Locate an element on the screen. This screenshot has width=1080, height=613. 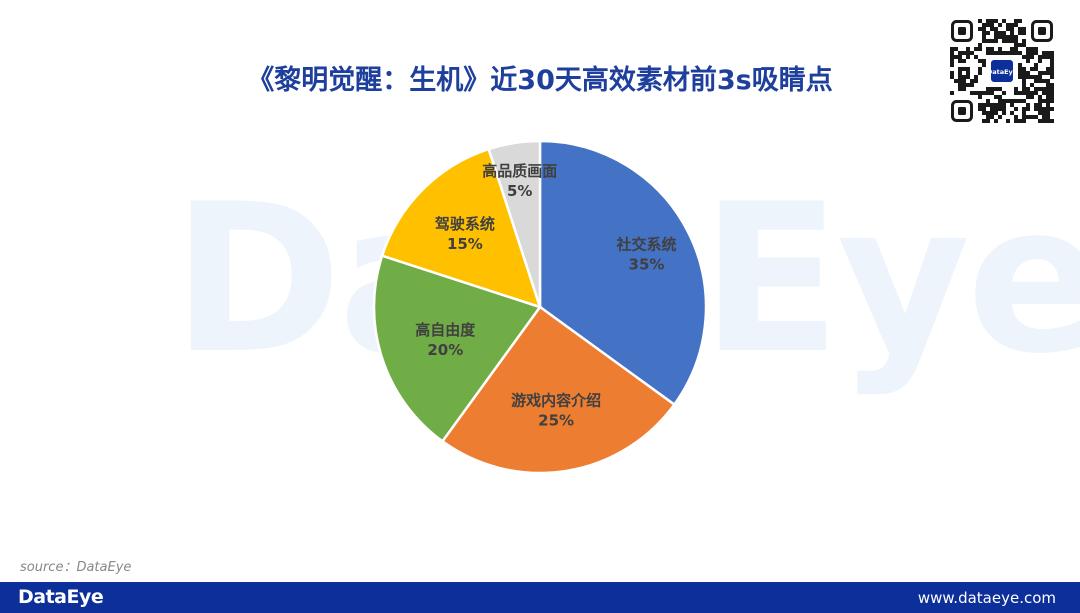
slice-pct-1: 25% is located at coordinates (556, 421).